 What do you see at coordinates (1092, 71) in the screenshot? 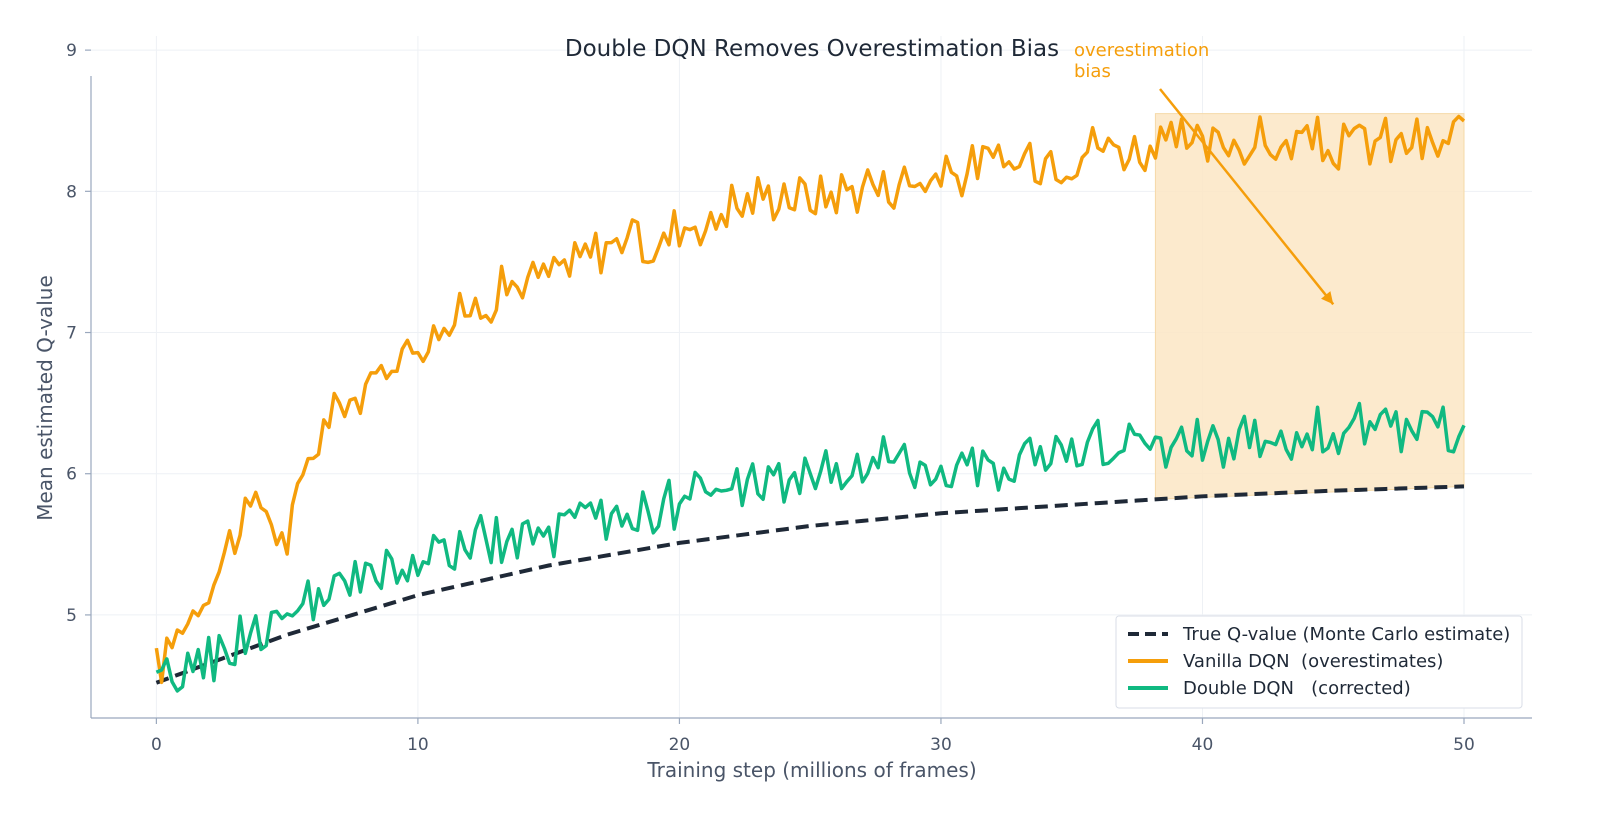
I see `annotation-text-line2: bias` at bounding box center [1092, 71].